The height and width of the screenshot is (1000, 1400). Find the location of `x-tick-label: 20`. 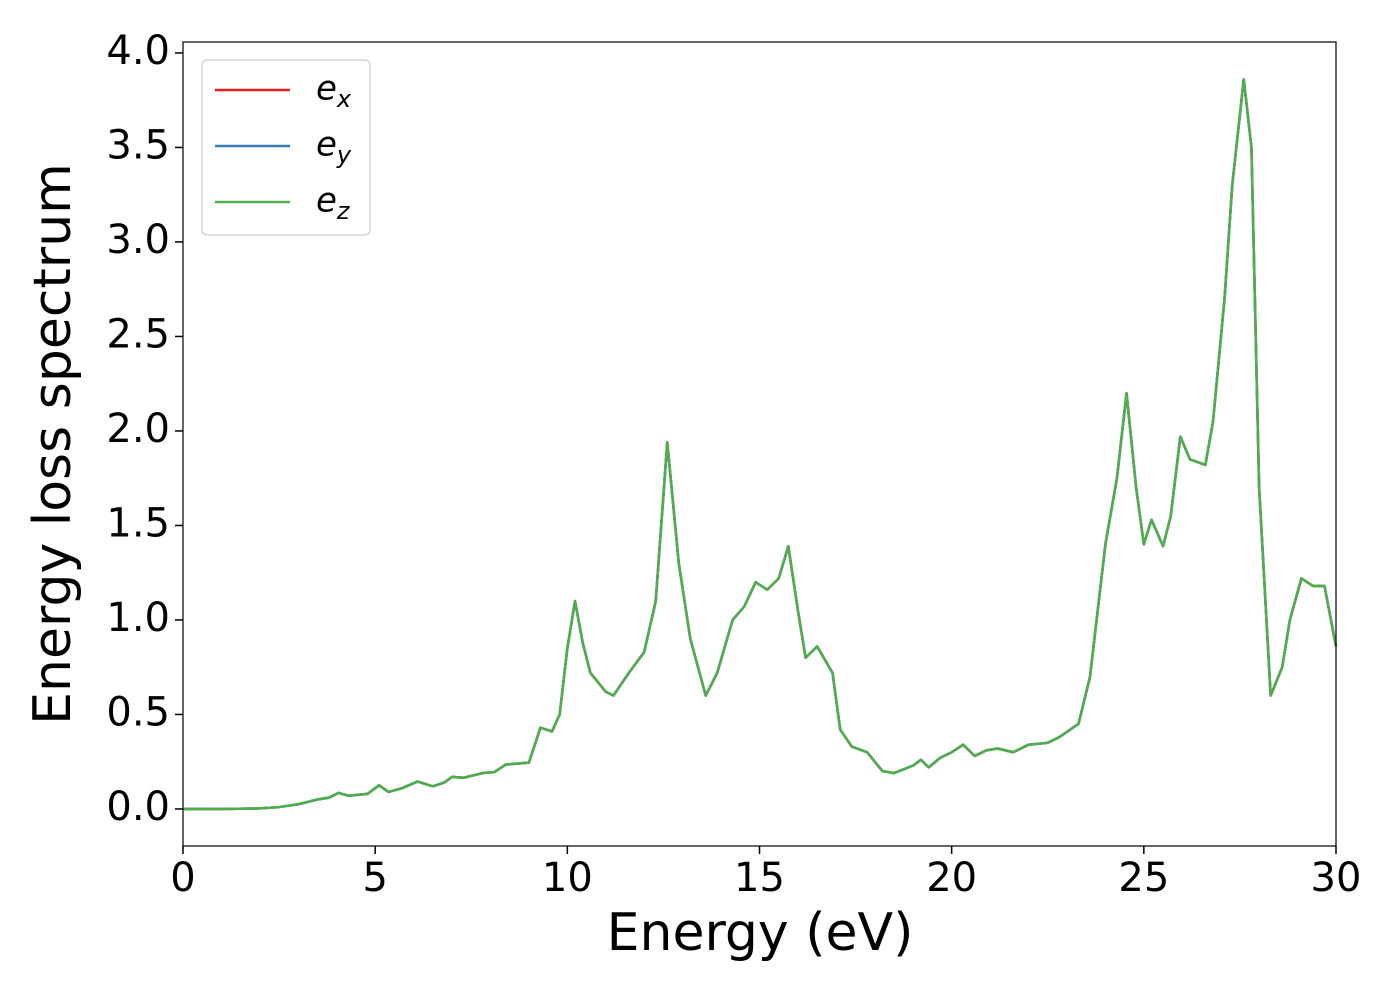

x-tick-label: 20 is located at coordinates (951, 878).